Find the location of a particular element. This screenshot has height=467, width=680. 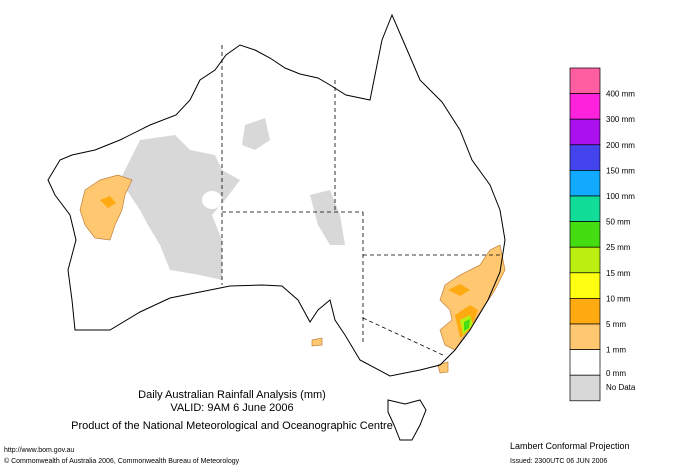

legend-label: No Data is located at coordinates (621, 387).